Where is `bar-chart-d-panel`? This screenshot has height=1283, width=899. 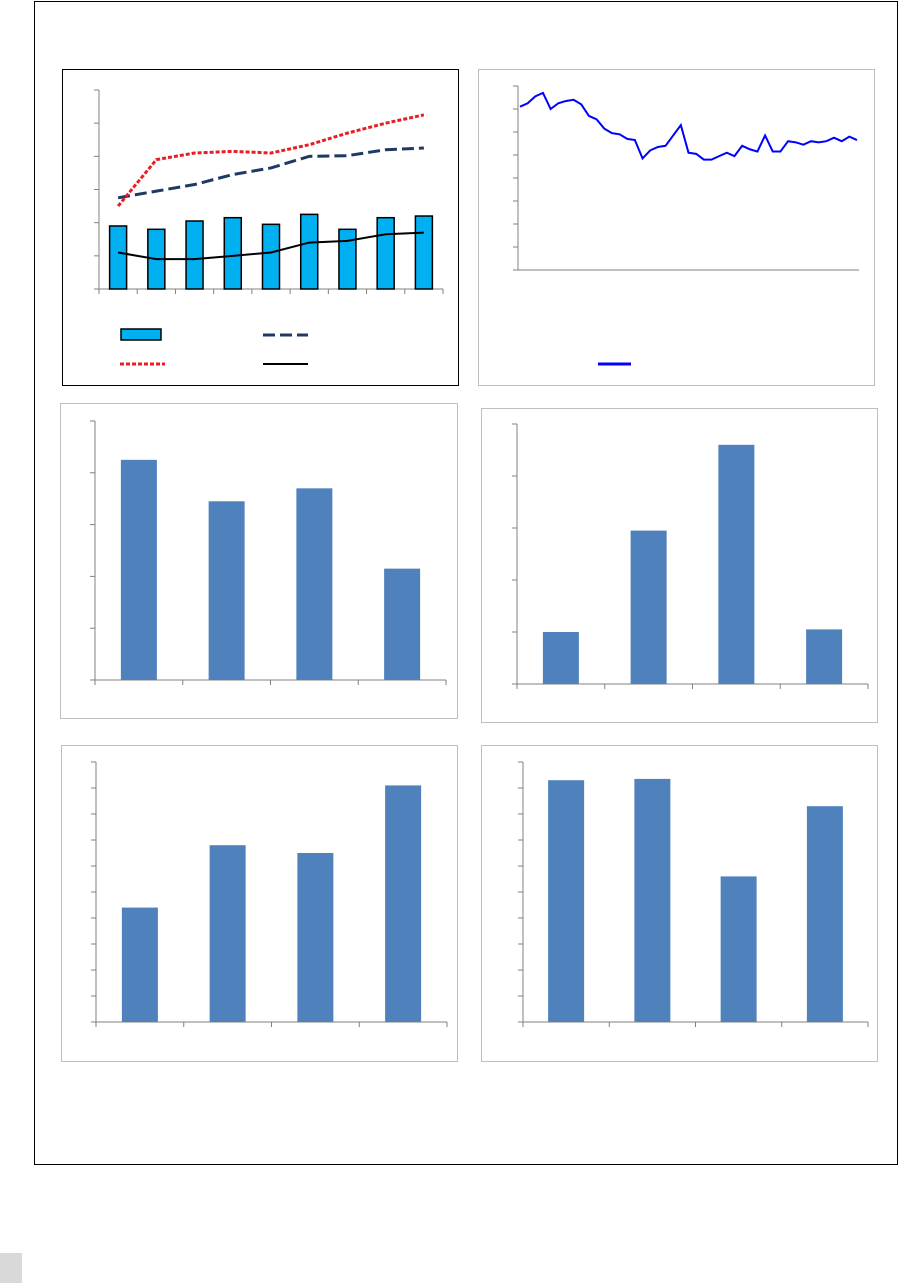 bar-chart-d-panel is located at coordinates (679, 903).